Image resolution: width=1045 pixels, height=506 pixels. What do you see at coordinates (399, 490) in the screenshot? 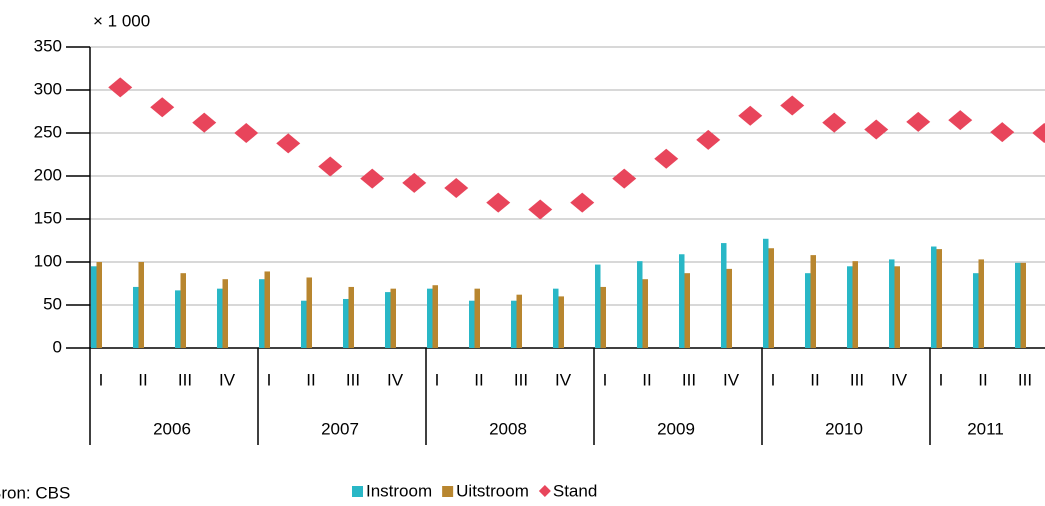
I see `legend-label: Instroom` at bounding box center [399, 490].